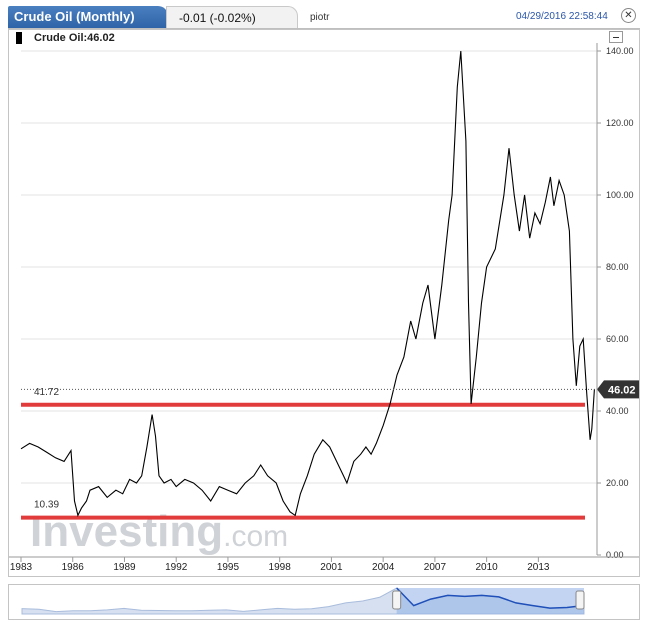 The width and height of the screenshot is (650, 627). Describe the element at coordinates (324, 28) in the screenshot. I see `header-divider` at that location.